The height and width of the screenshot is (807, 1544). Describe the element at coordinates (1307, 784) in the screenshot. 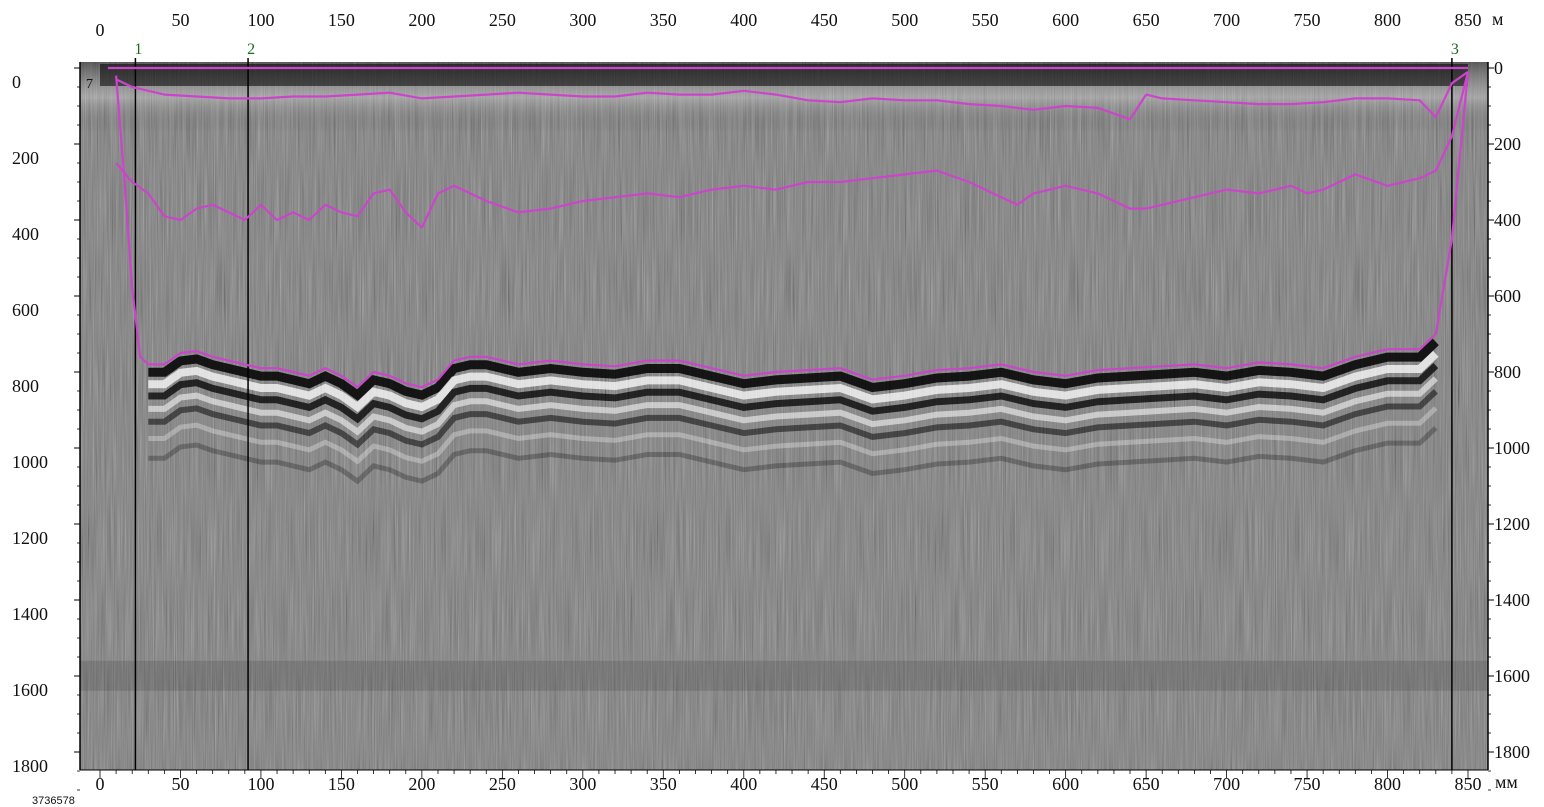

I see `bottom-tick-label-750: 750` at that location.